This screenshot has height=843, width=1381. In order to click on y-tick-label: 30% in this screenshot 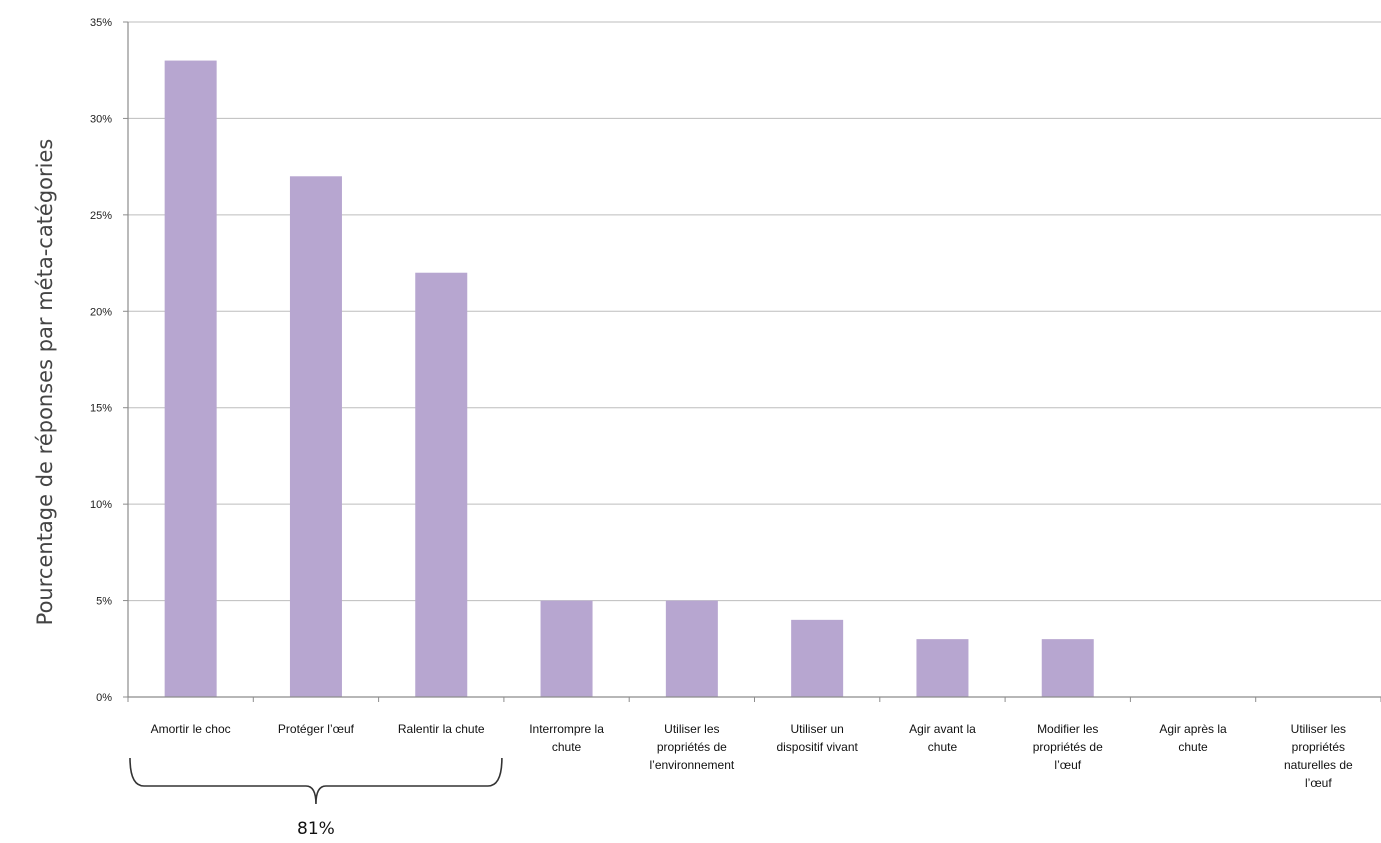, I will do `click(101, 119)`.